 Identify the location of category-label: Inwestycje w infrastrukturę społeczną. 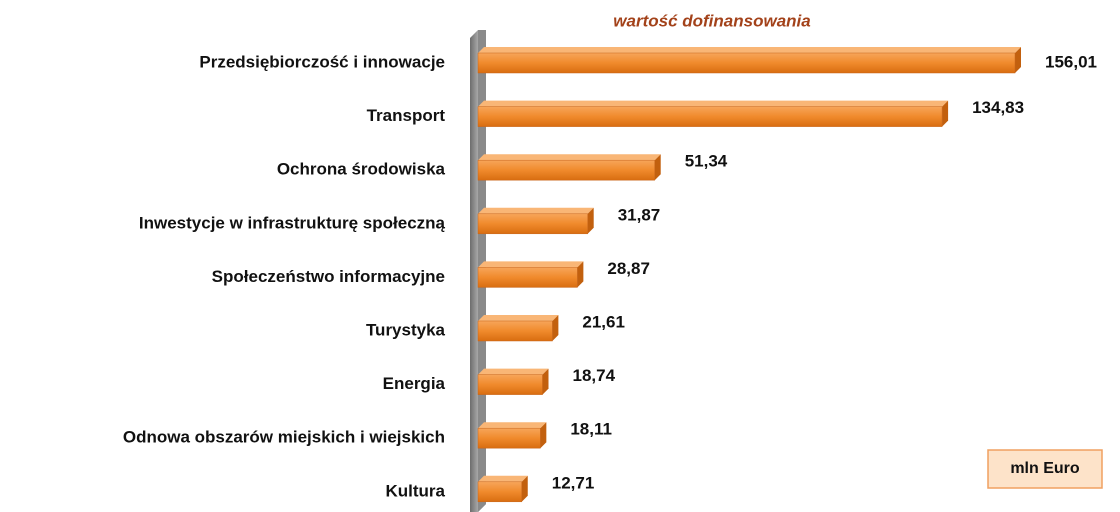
(292, 222).